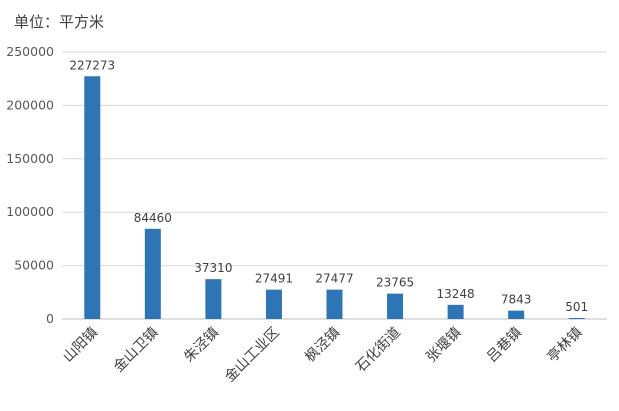 The height and width of the screenshot is (411, 619). I want to click on y-tick-label: 100000, so click(30, 211).